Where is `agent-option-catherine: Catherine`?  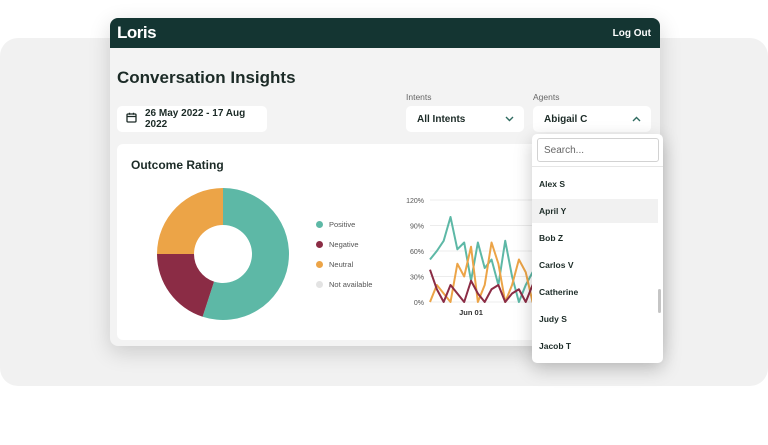 agent-option-catherine: Catherine is located at coordinates (559, 292).